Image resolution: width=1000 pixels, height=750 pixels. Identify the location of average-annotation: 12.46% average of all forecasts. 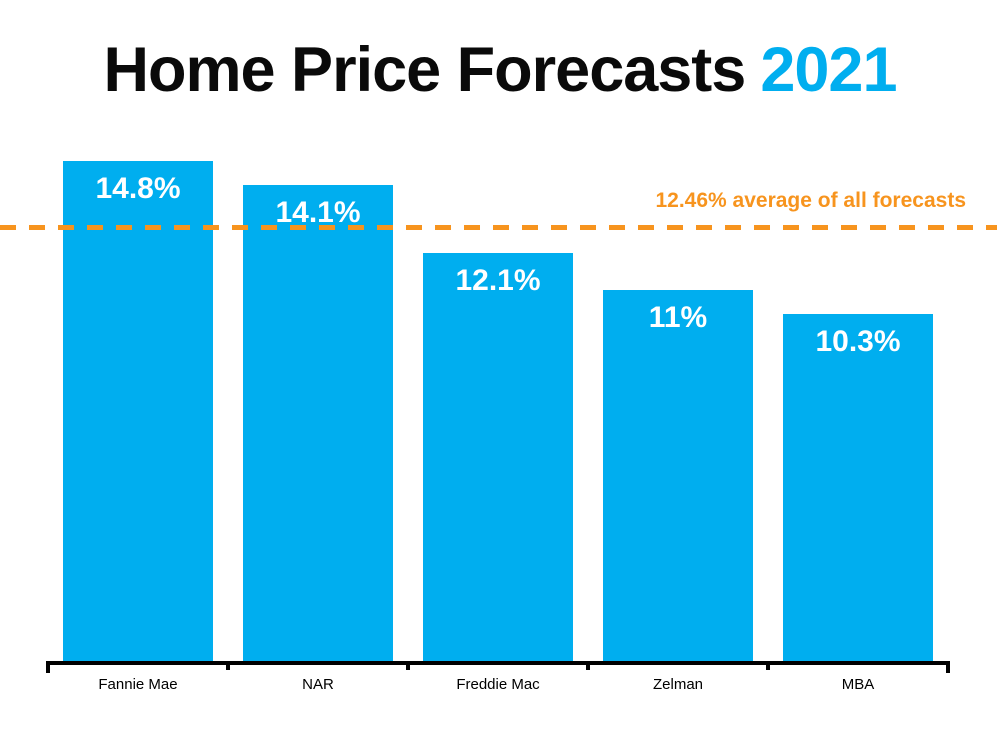
(810, 200).